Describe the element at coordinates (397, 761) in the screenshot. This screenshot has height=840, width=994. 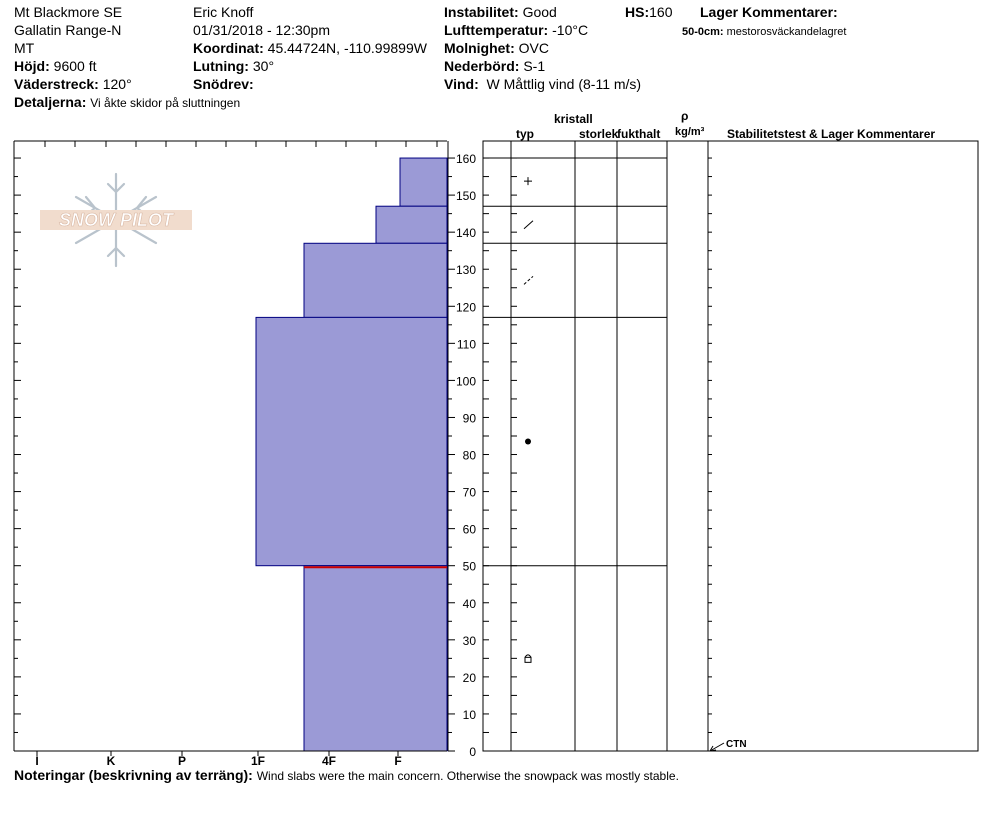
I see `hardness-label: F` at that location.